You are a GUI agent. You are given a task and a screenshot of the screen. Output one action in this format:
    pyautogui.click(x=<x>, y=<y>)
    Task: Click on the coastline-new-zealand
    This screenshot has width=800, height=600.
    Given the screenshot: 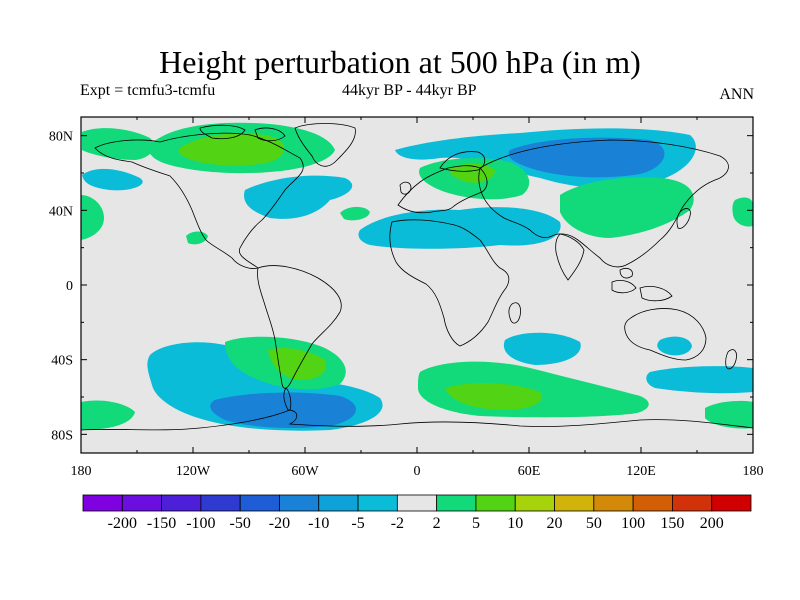 What is the action you would take?
    pyautogui.click(x=731, y=359)
    